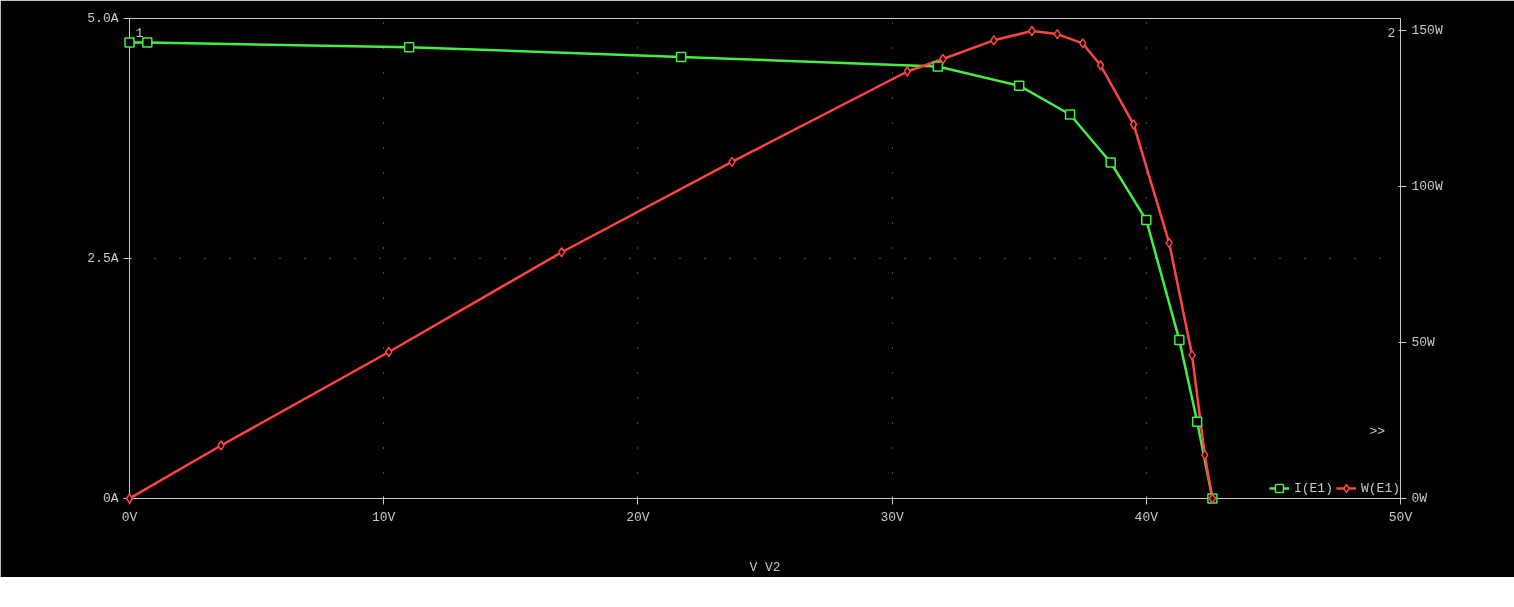 This screenshot has height=607, width=1514. What do you see at coordinates (1400, 517) in the screenshot?
I see `x-tick-label: 50V` at bounding box center [1400, 517].